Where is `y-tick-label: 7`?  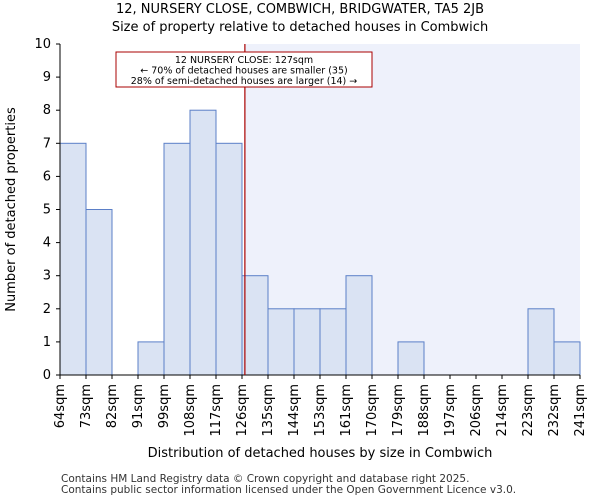 y-tick-label: 7 is located at coordinates (47, 143).